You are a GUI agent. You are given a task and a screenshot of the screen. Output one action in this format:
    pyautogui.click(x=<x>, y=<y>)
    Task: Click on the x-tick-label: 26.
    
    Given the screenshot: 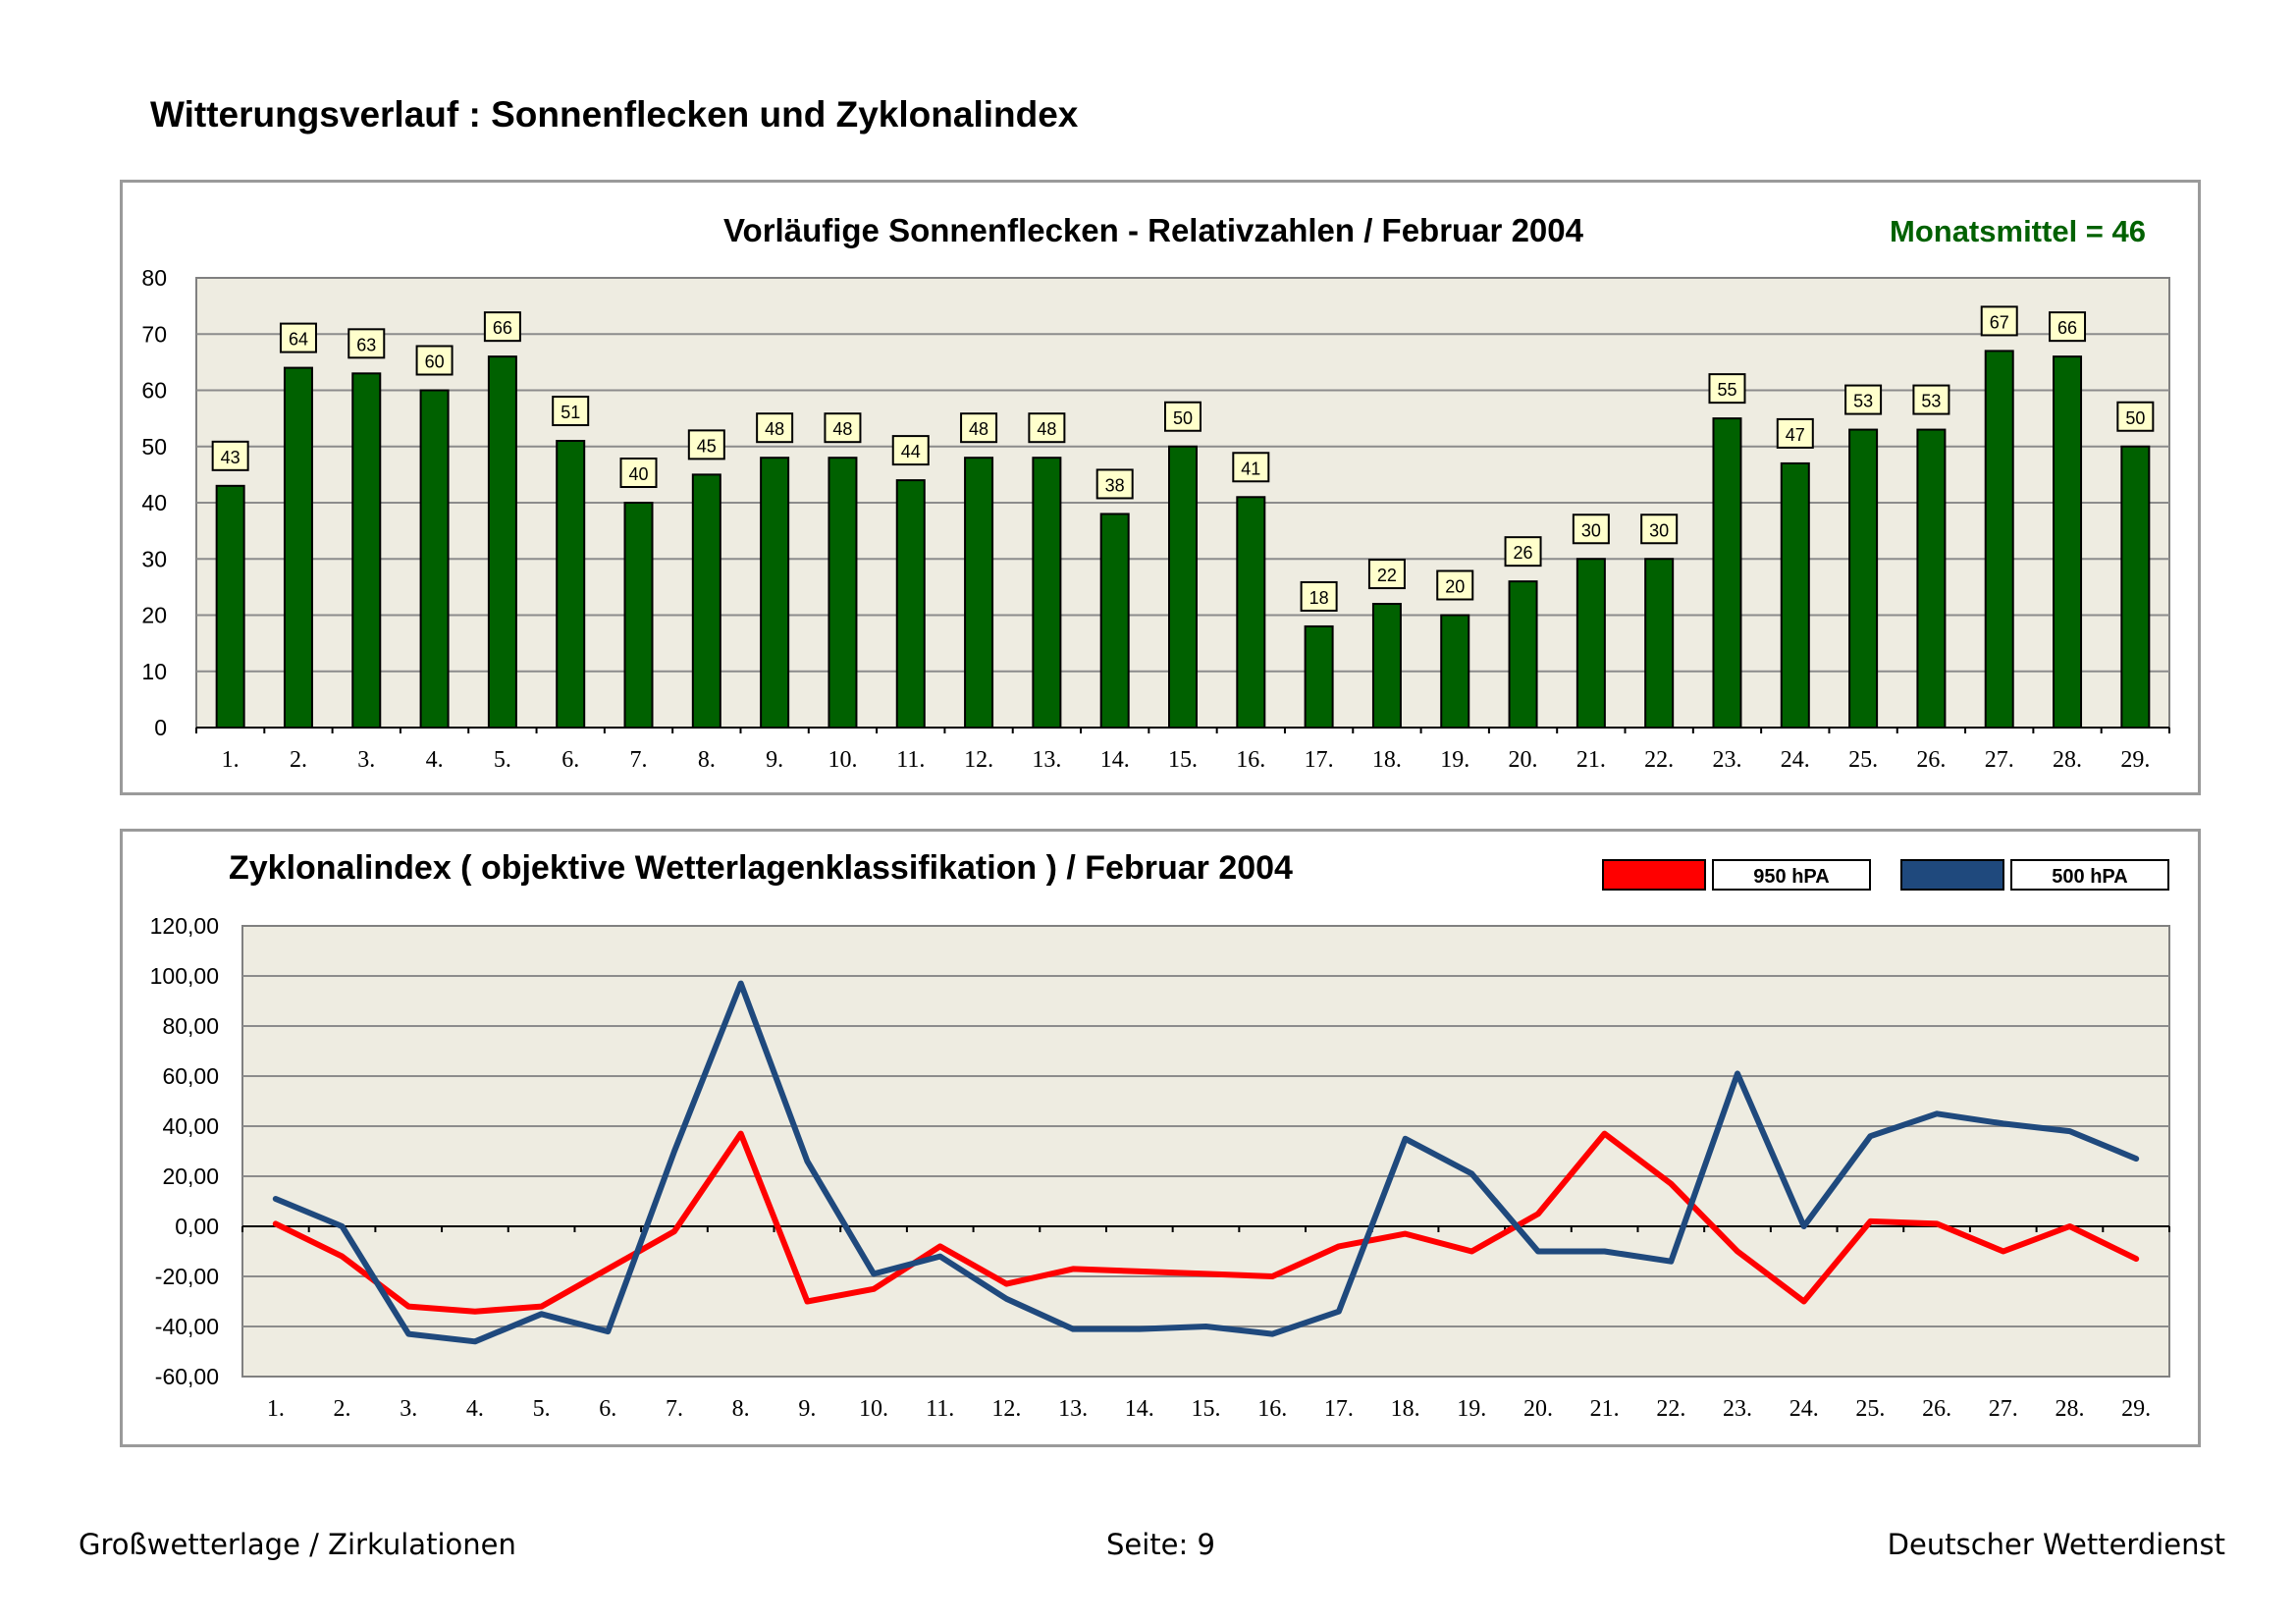 What is the action you would take?
    pyautogui.click(x=1936, y=1409)
    